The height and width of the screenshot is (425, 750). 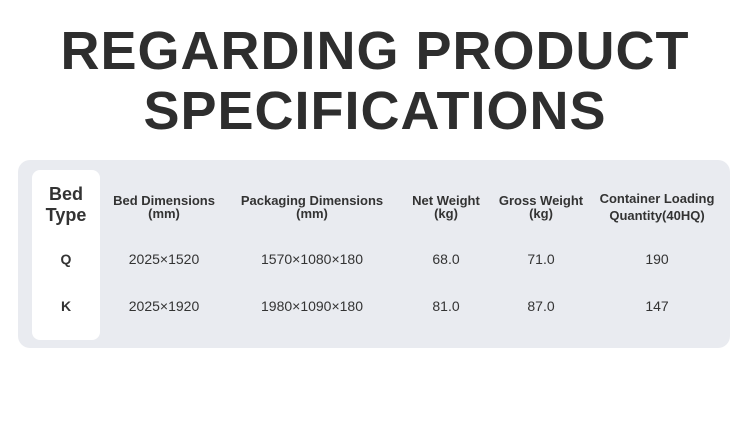 I want to click on header-text: Bed Dimensions, so click(x=164, y=200).